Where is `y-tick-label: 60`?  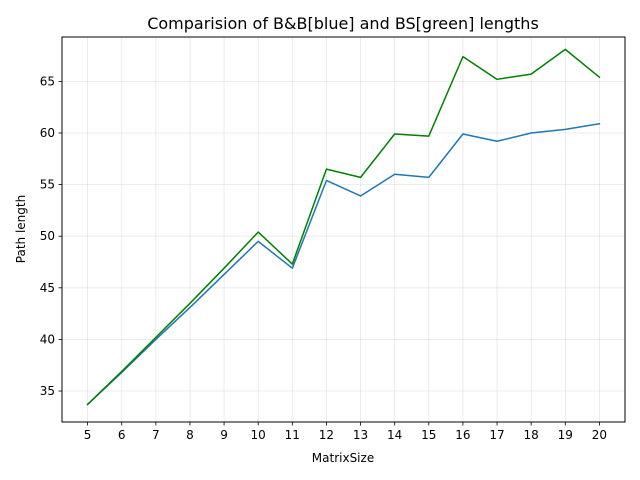 y-tick-label: 60 is located at coordinates (47, 133).